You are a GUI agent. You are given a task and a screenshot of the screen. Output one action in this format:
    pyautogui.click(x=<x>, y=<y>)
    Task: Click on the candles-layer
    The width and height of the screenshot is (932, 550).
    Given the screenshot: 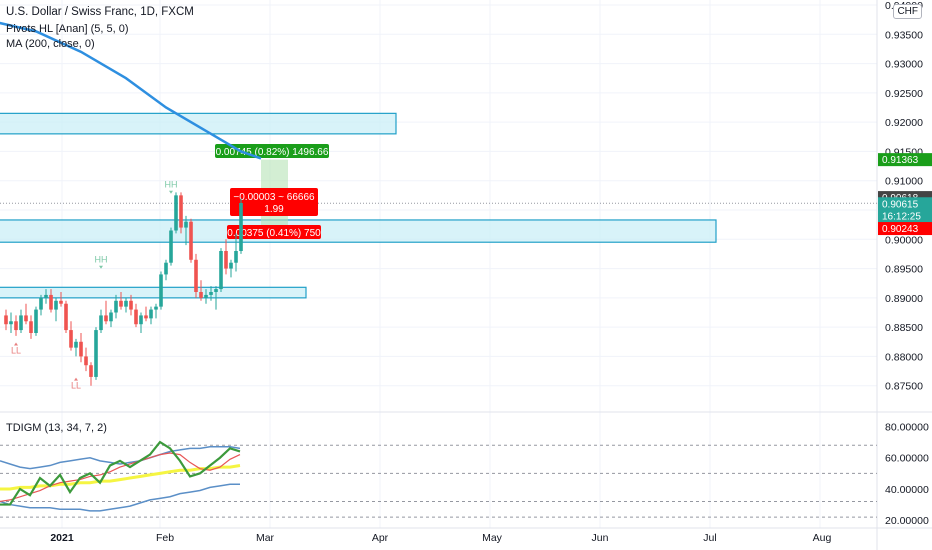 What is the action you would take?
    pyautogui.click(x=123, y=289)
    